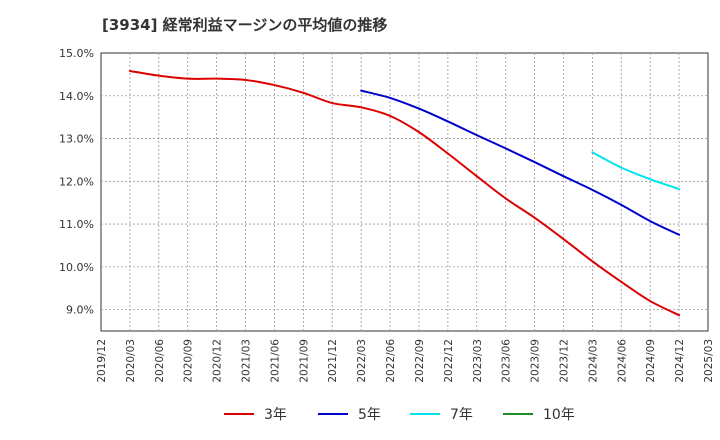  What do you see at coordinates (76, 181) in the screenshot?
I see `y-tick-label: 12.0%` at bounding box center [76, 181].